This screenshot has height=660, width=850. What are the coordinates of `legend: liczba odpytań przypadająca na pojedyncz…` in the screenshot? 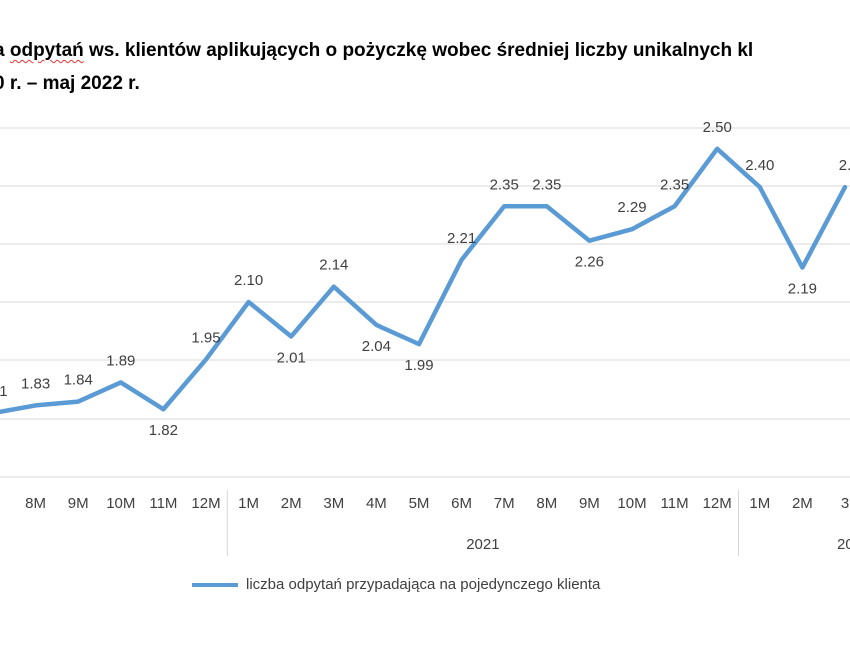 It's located at (396, 584).